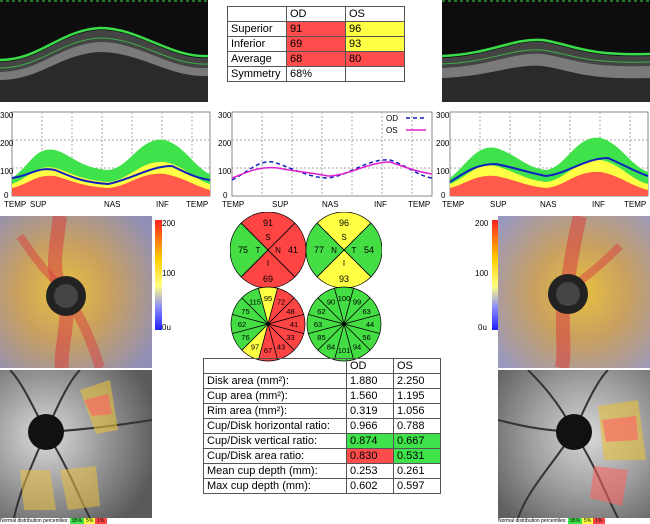  Describe the element at coordinates (344, 324) in the screenshot. I see `clock-hour-chart-os: 100 99 63 44 56 94 101 84 85 63 62 90` at that location.